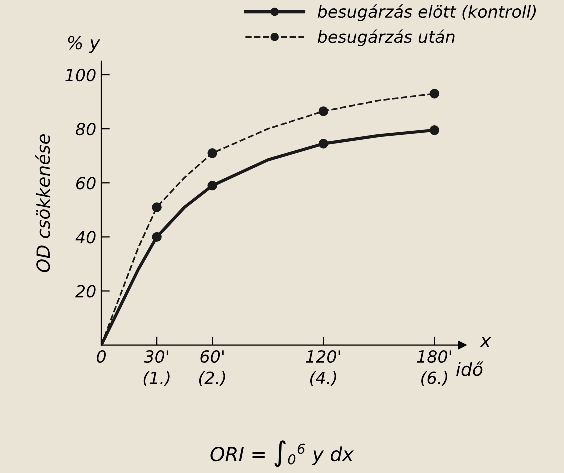  What do you see at coordinates (434, 357) in the screenshot?
I see `x-tick-label: 180'` at bounding box center [434, 357].